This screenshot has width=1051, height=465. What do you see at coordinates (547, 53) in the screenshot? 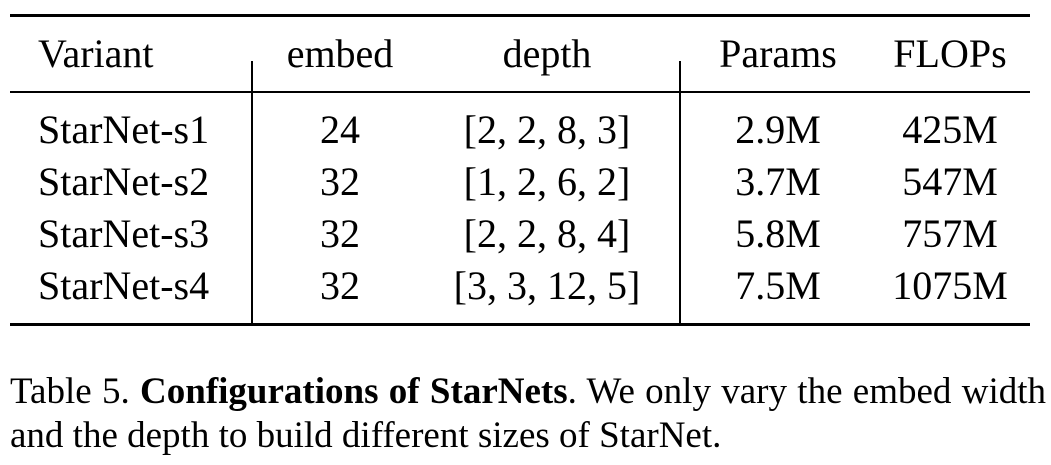
I see `header-depth: depth` at bounding box center [547, 53].